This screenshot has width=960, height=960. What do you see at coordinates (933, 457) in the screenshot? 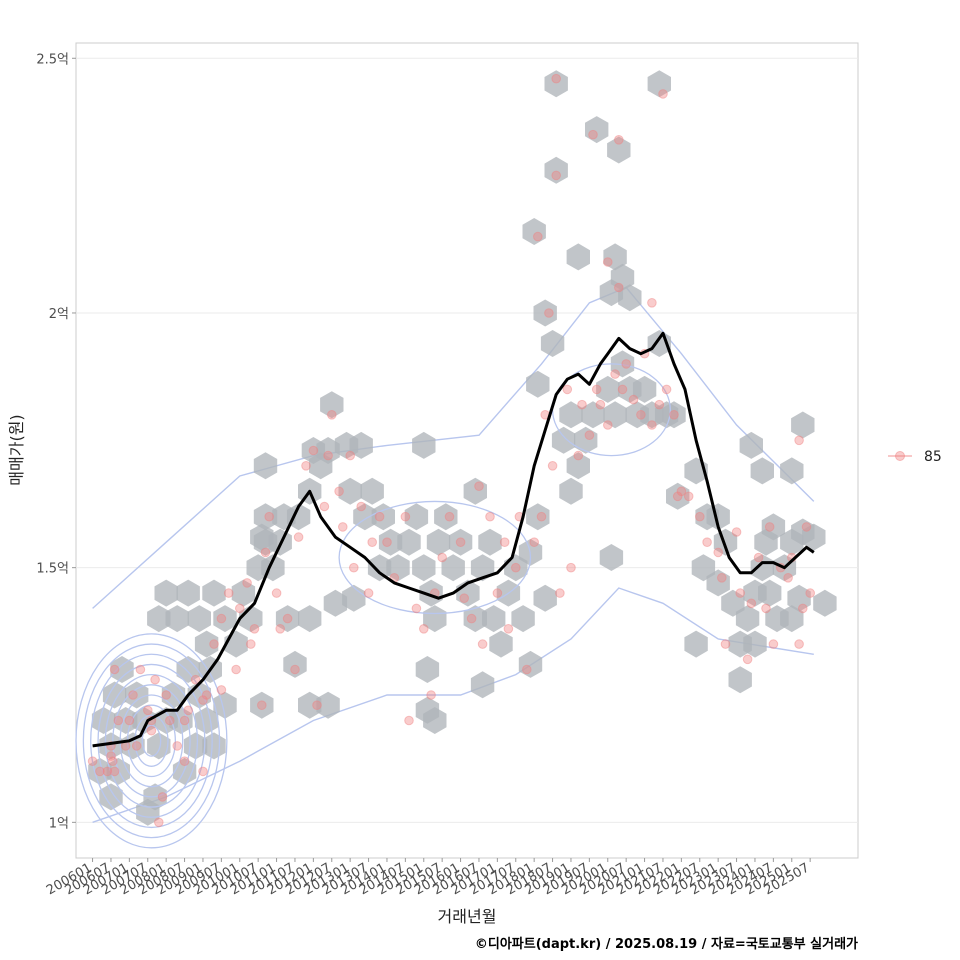
I see `legend-label: 85` at bounding box center [933, 457].